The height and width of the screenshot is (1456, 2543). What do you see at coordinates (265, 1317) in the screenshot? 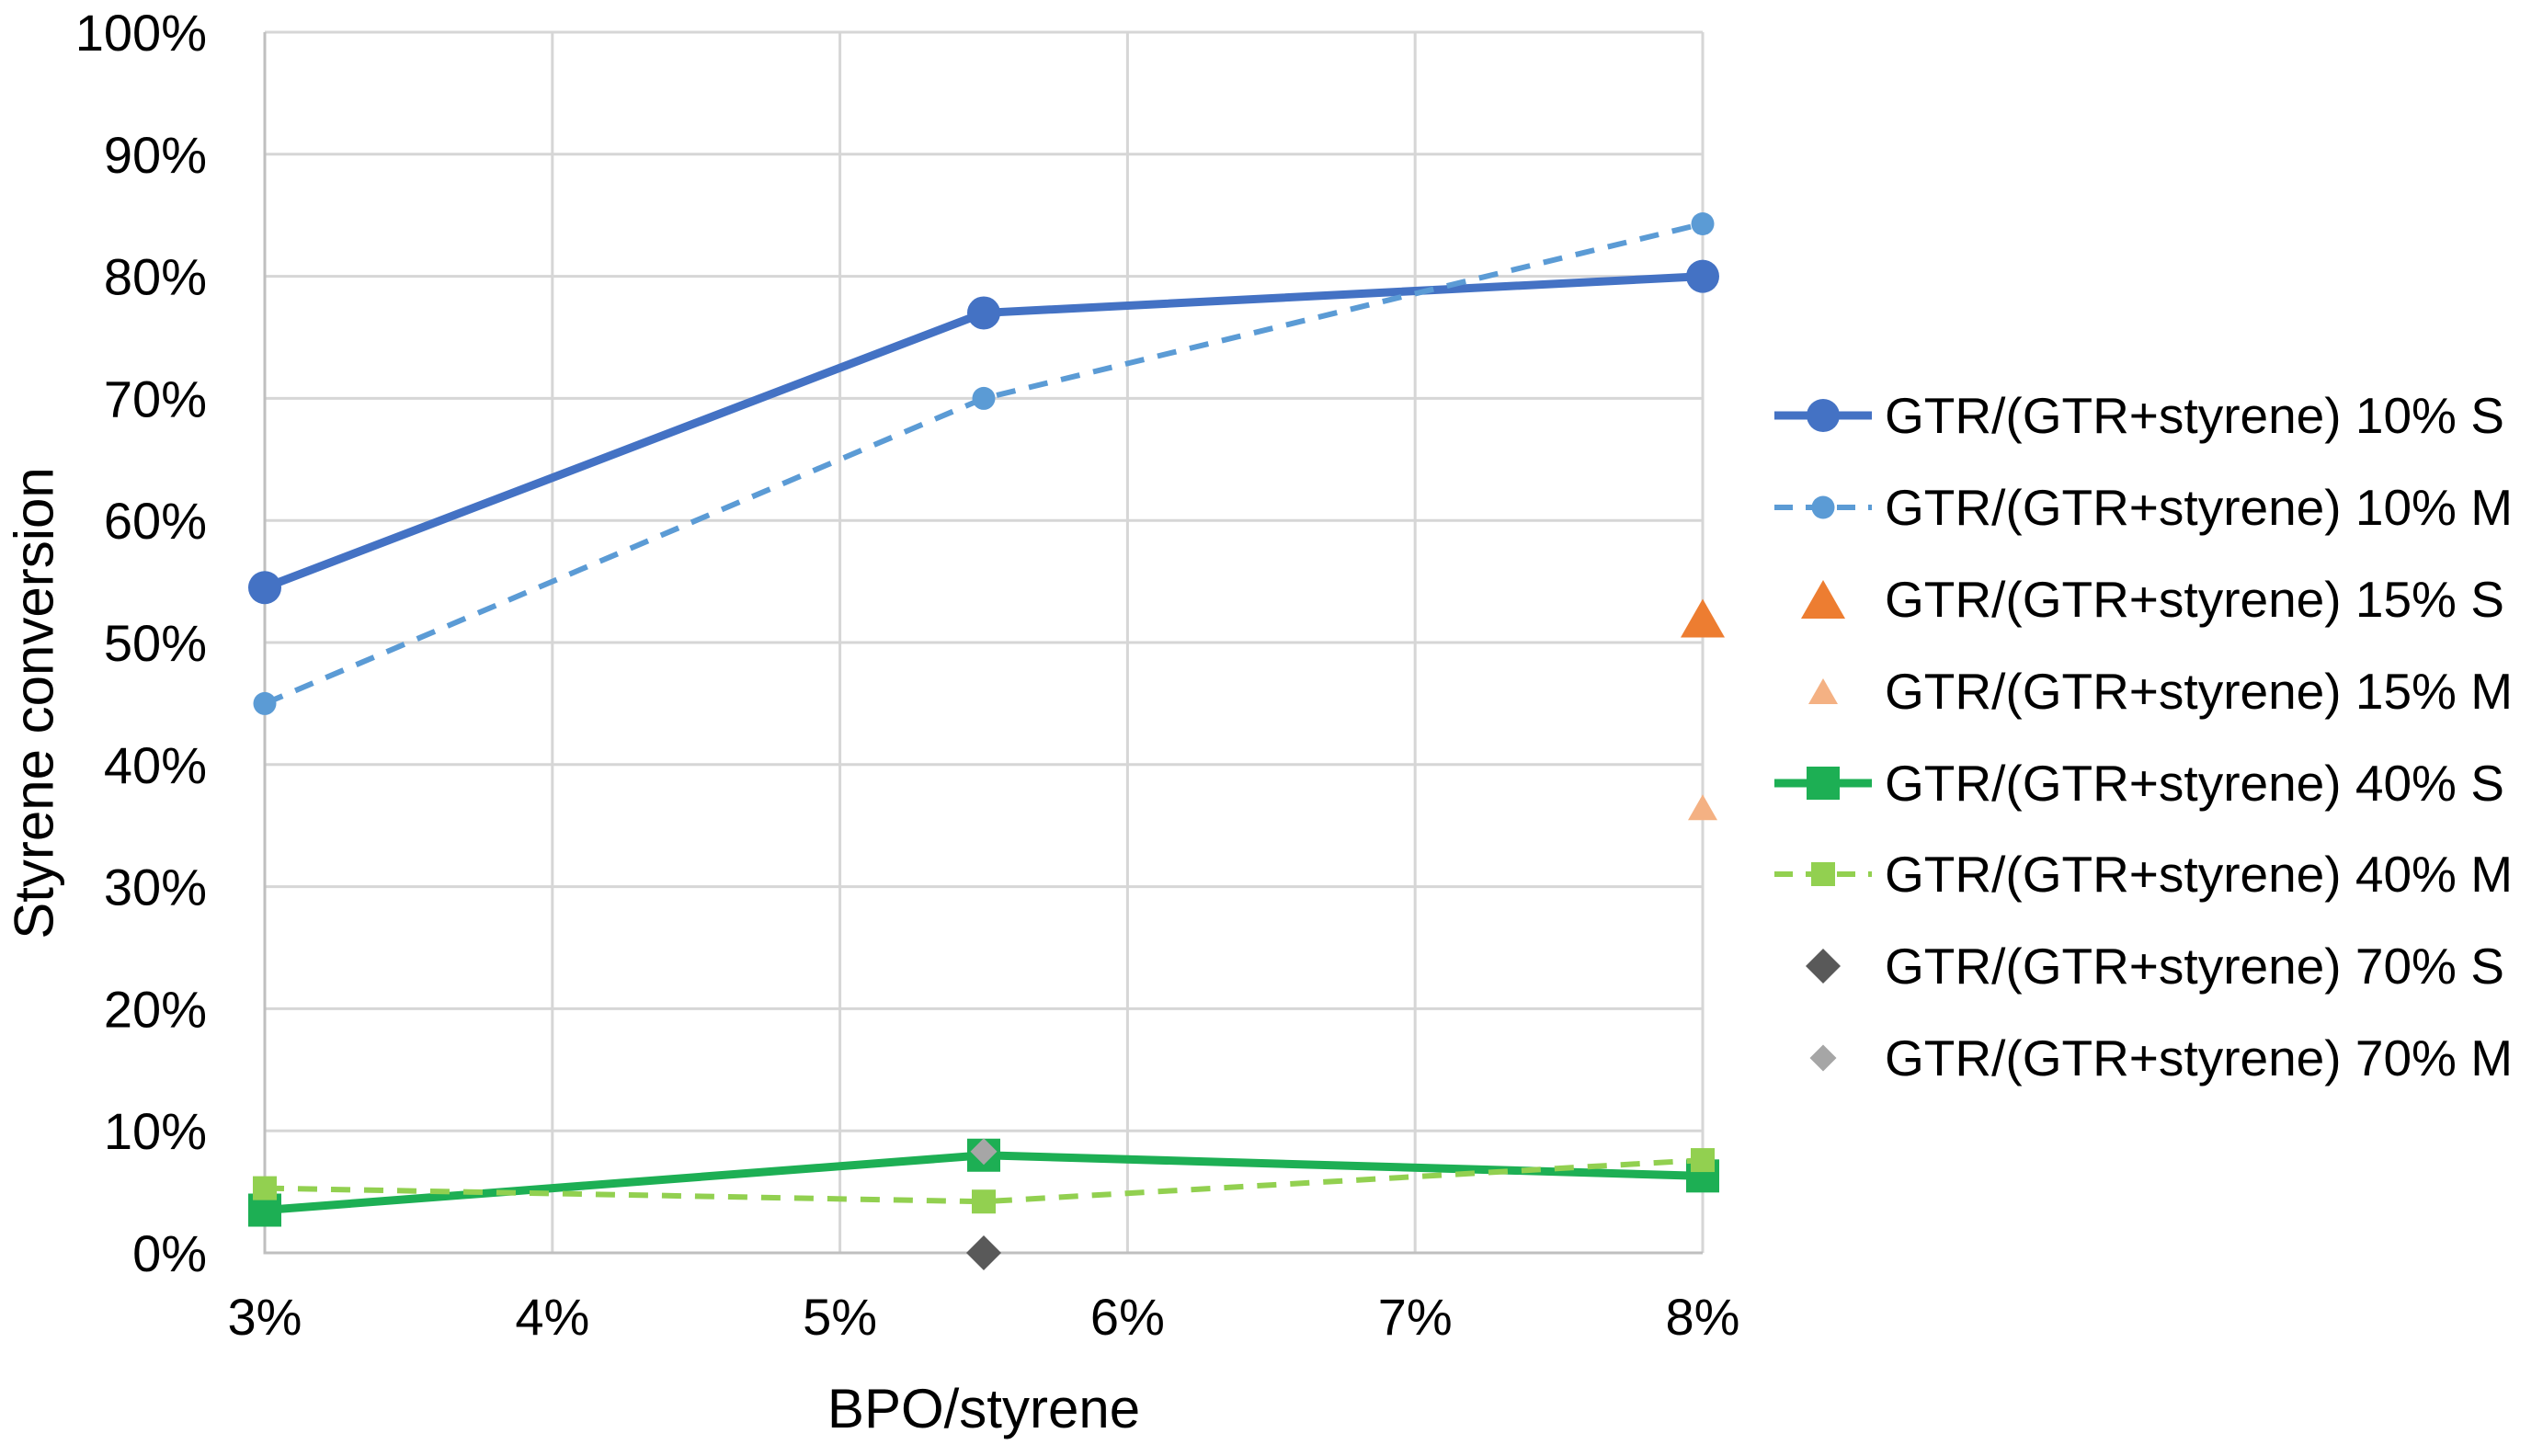
I see `x-tick-label: 3%` at bounding box center [265, 1317].